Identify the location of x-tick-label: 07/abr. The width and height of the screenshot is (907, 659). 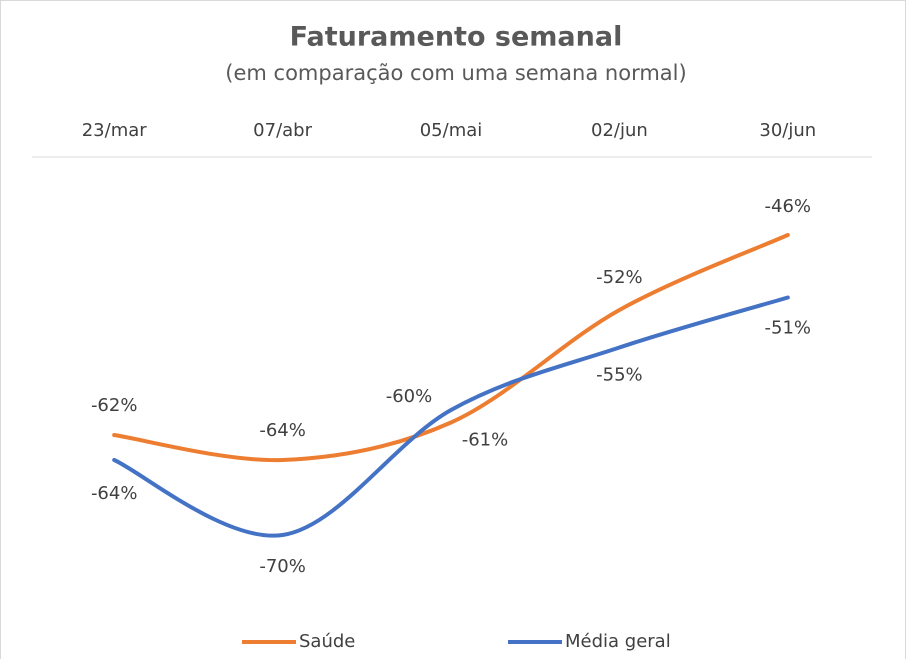
(282, 130).